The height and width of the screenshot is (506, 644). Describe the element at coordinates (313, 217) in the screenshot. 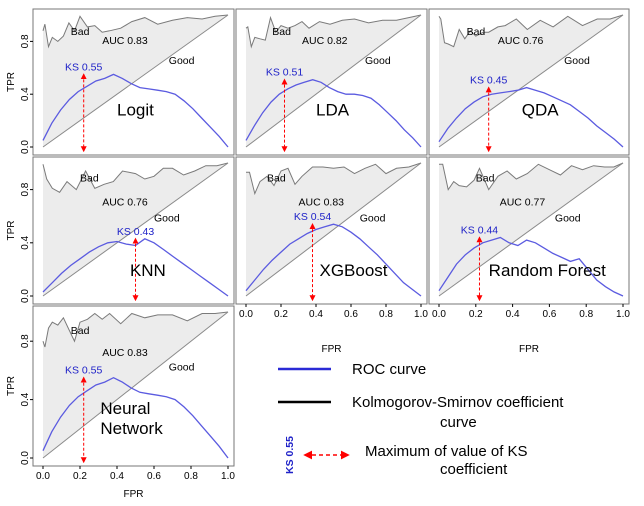

I see `ks-label: KS 0.54` at that location.